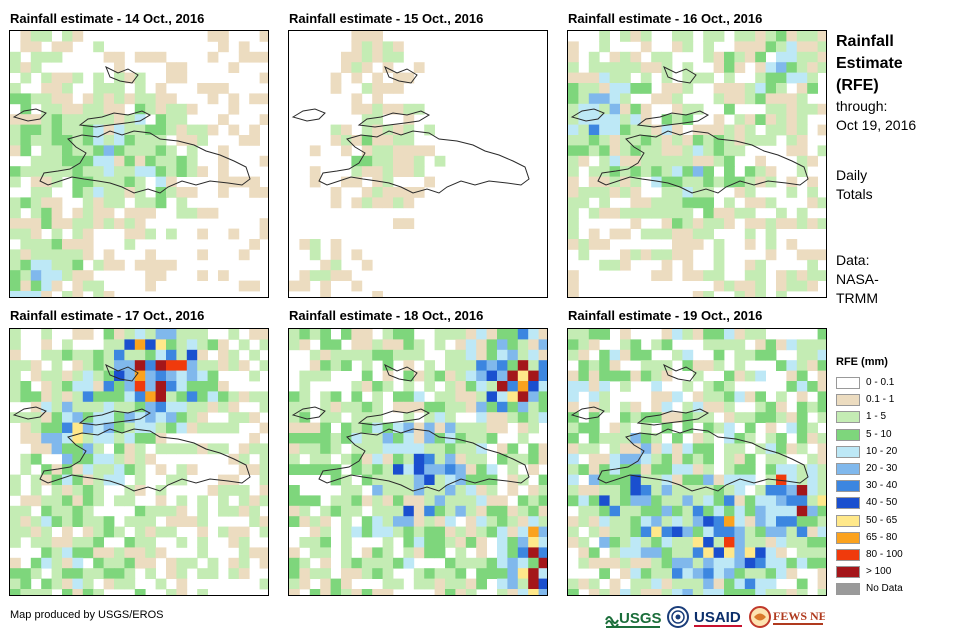  What do you see at coordinates (665, 18) in the screenshot?
I see `panel-title-3: Rainfall estimate - 16 Oct., 2016` at bounding box center [665, 18].